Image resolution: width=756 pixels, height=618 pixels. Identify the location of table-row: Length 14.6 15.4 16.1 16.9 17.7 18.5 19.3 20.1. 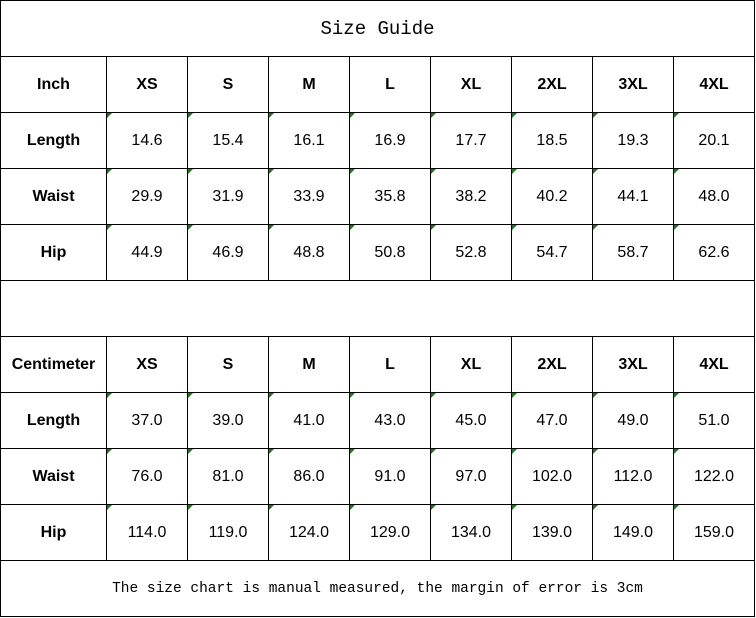
(377, 140).